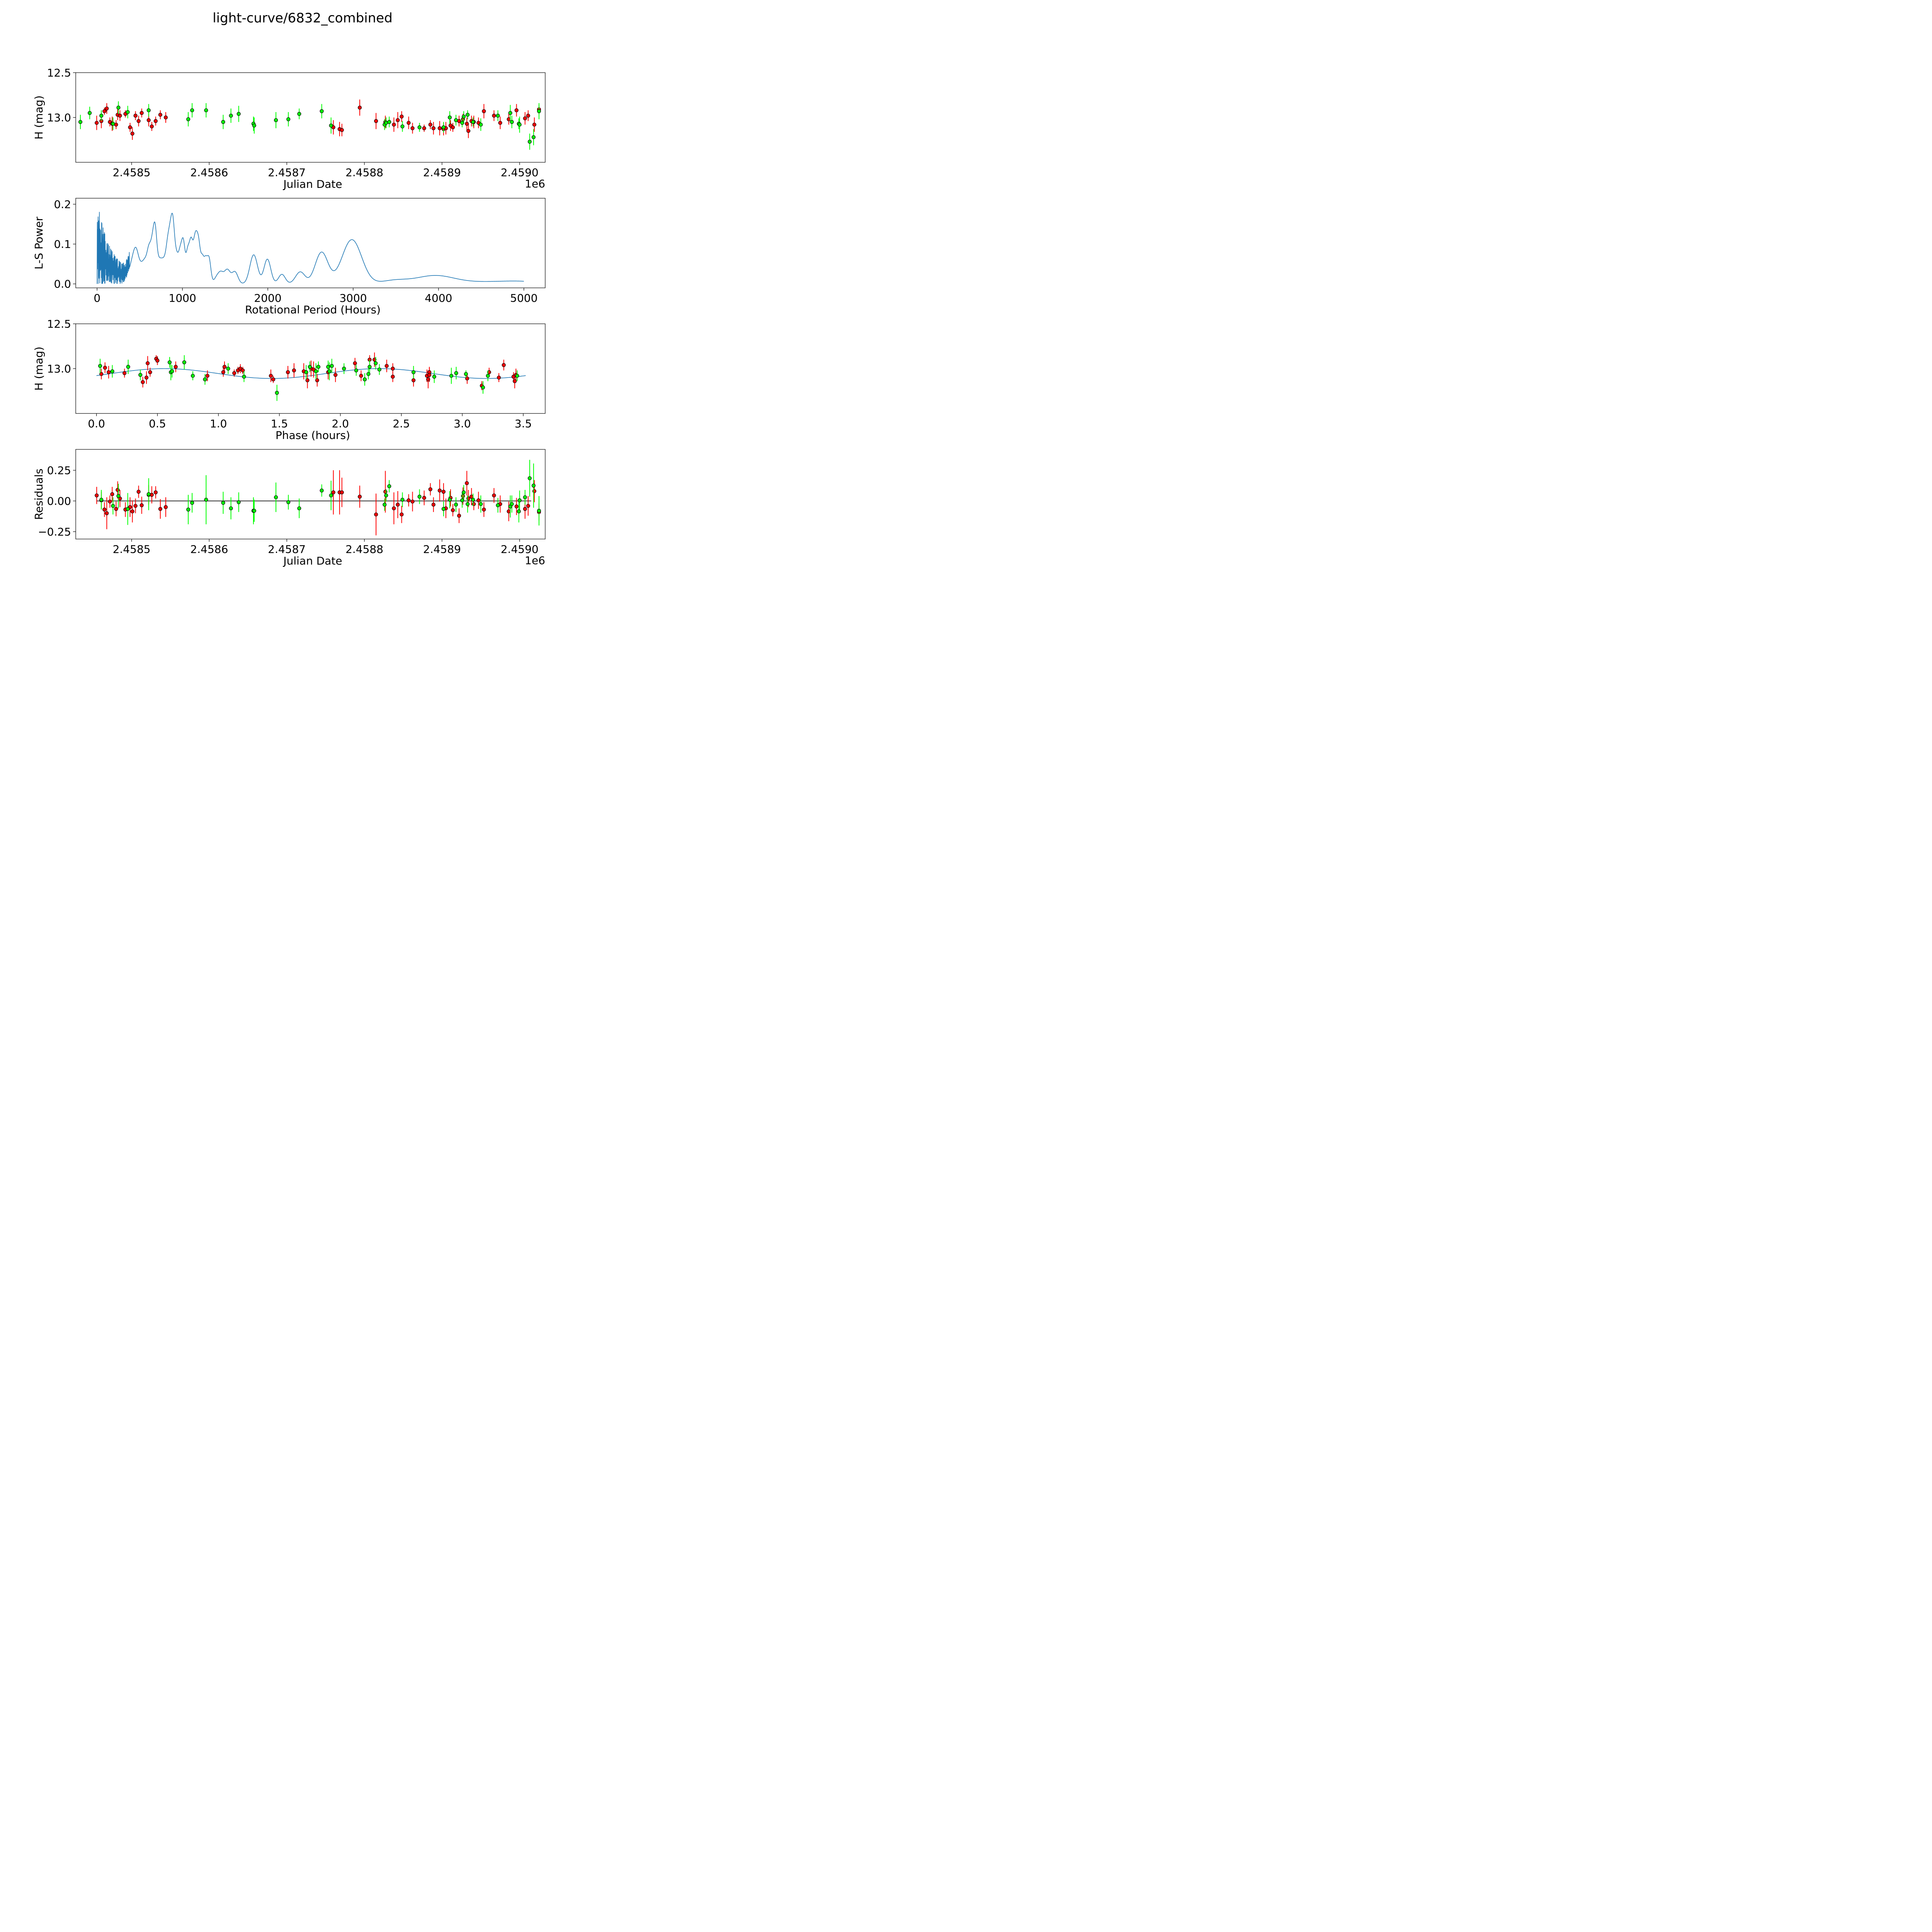 The height and width of the screenshot is (1932, 1932). What do you see at coordinates (280, 424) in the screenshot?
I see `x-tick-label: 1.5` at bounding box center [280, 424].